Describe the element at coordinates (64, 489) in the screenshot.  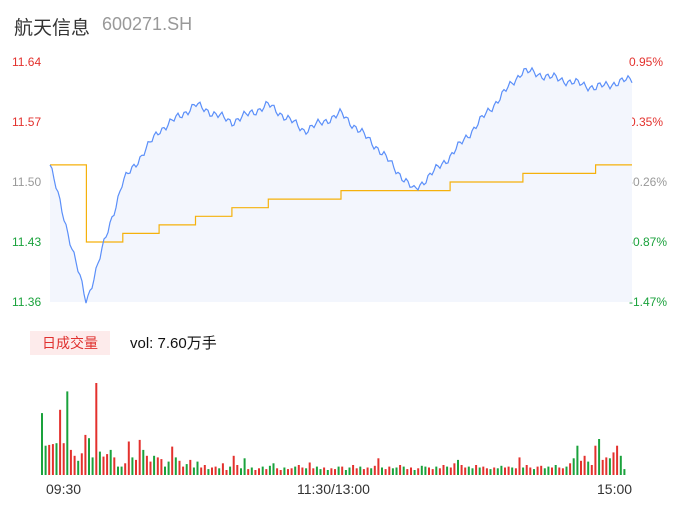
I see `time-tick-open: 09:30` at that location.